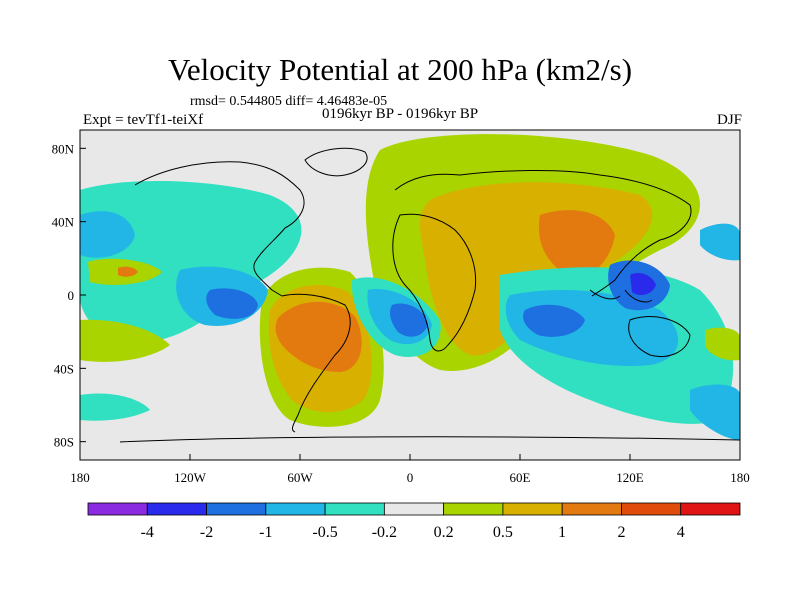 The image size is (800, 600). Describe the element at coordinates (318, 336) in the screenshot. I see `orange-samerica-region` at that location.